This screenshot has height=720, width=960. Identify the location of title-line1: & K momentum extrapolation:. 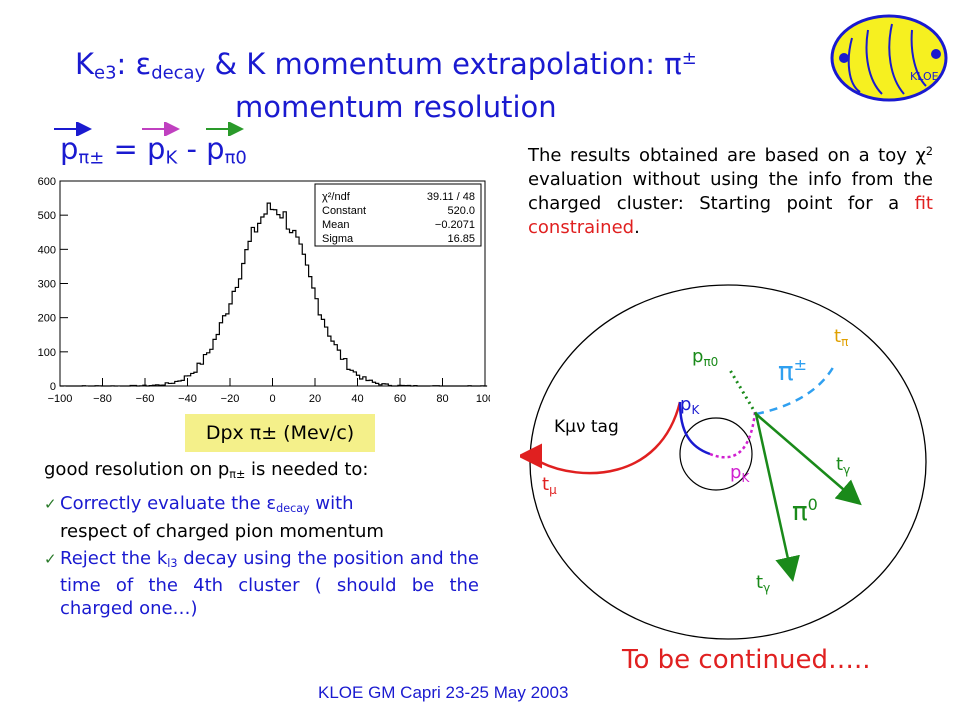
(435, 63).